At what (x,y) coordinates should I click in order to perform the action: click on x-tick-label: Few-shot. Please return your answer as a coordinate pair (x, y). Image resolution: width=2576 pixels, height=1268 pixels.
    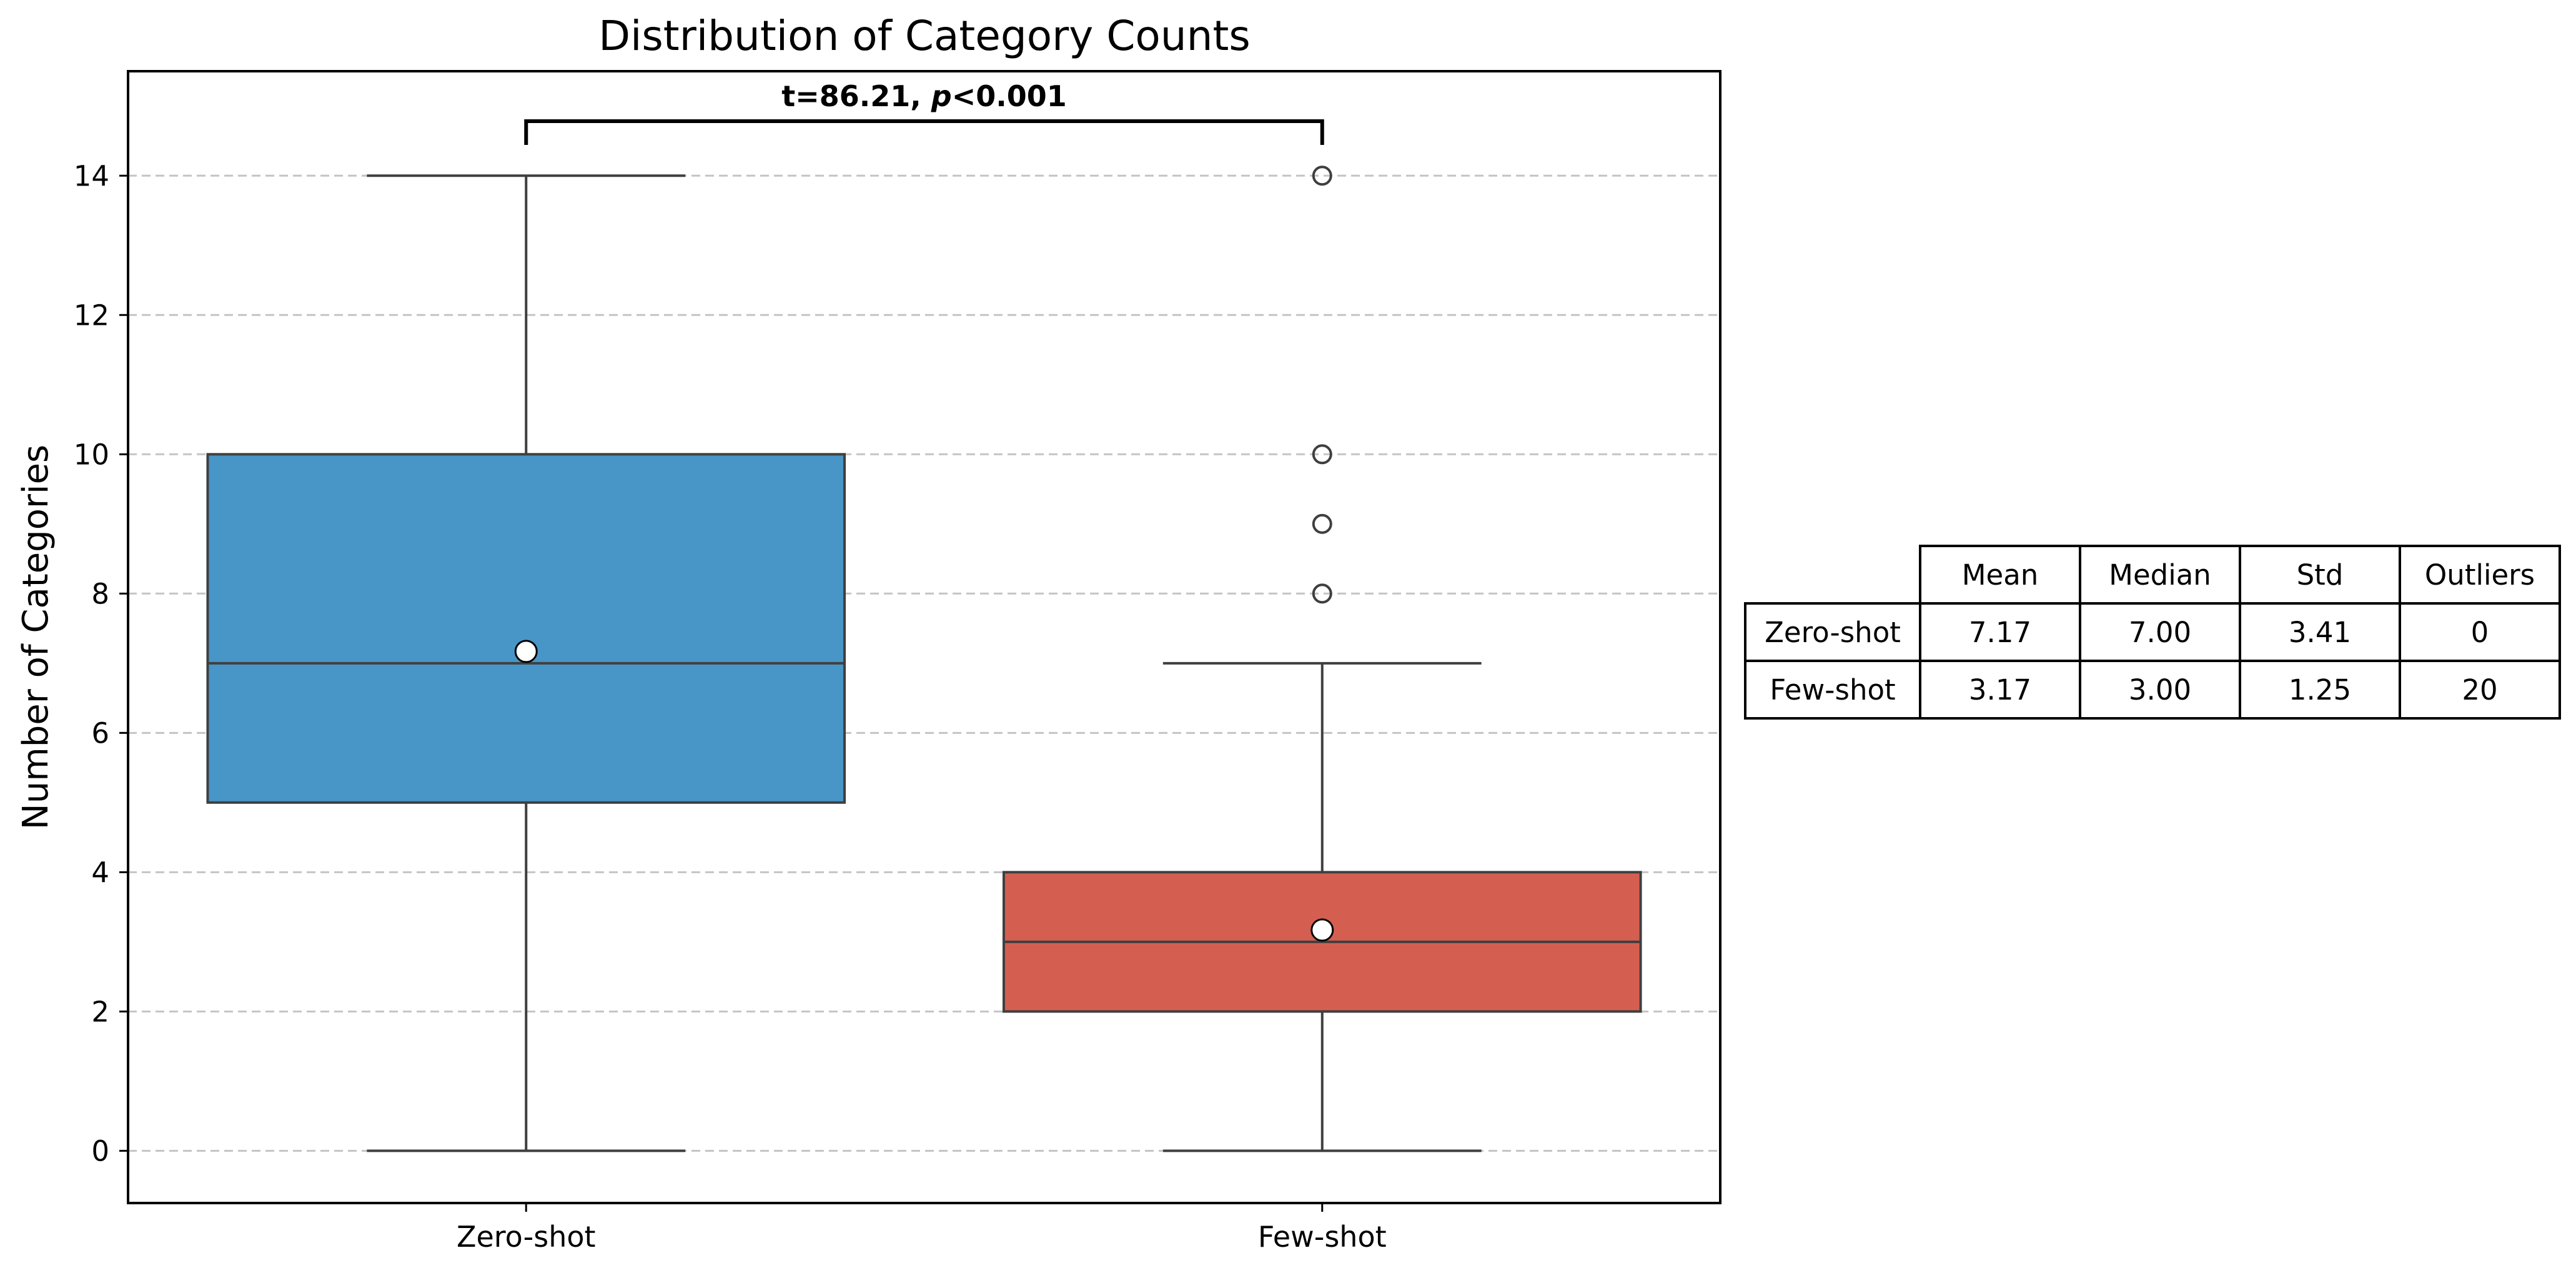
    Looking at the image, I should click on (1322, 1237).